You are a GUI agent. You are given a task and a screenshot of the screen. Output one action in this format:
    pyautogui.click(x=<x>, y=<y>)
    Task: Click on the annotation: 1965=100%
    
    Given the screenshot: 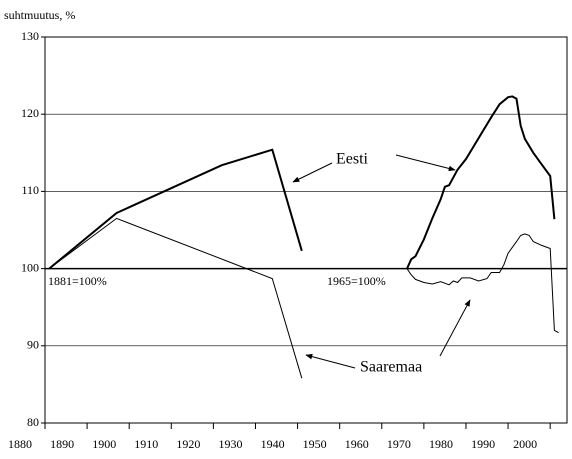 What is the action you would take?
    pyautogui.click(x=356, y=281)
    